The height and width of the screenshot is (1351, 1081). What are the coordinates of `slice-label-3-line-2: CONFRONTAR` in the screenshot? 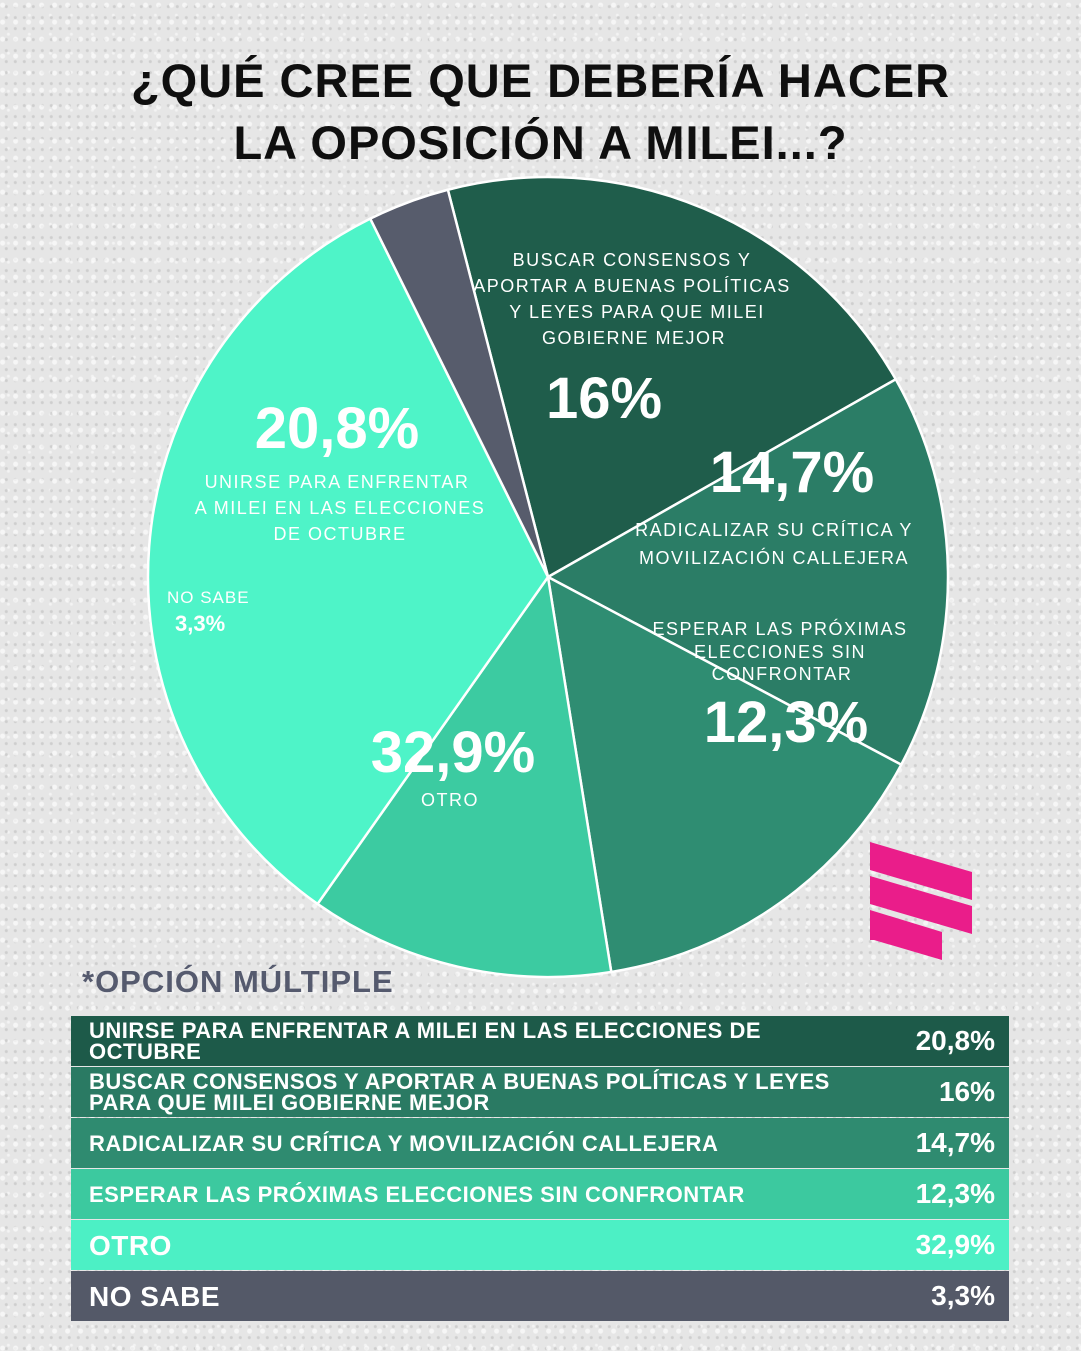 It's located at (782, 674).